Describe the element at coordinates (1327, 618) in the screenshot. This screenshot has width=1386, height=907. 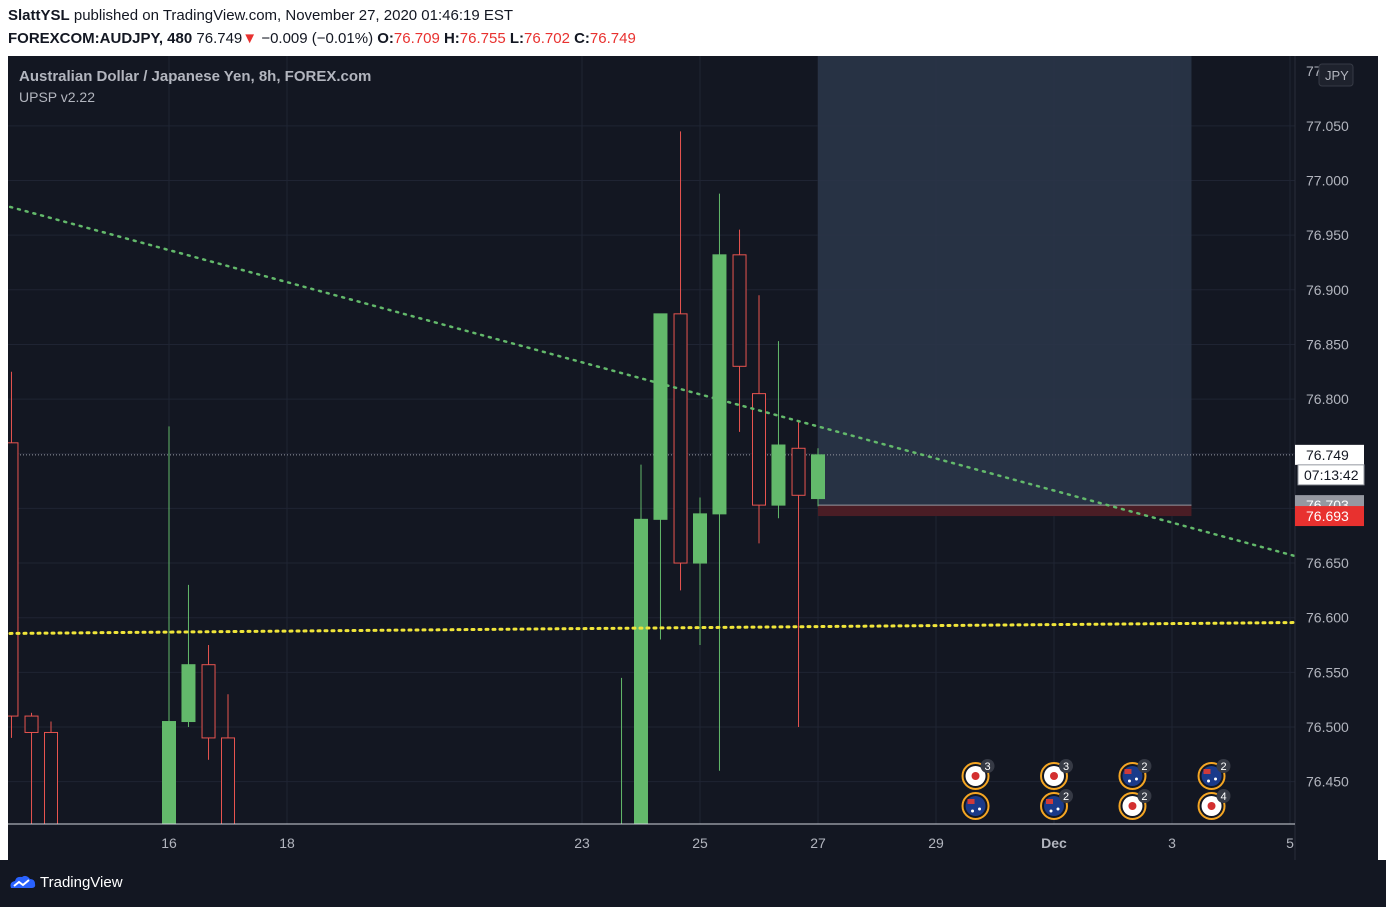
I see `y-tick-label: 76.600` at that location.